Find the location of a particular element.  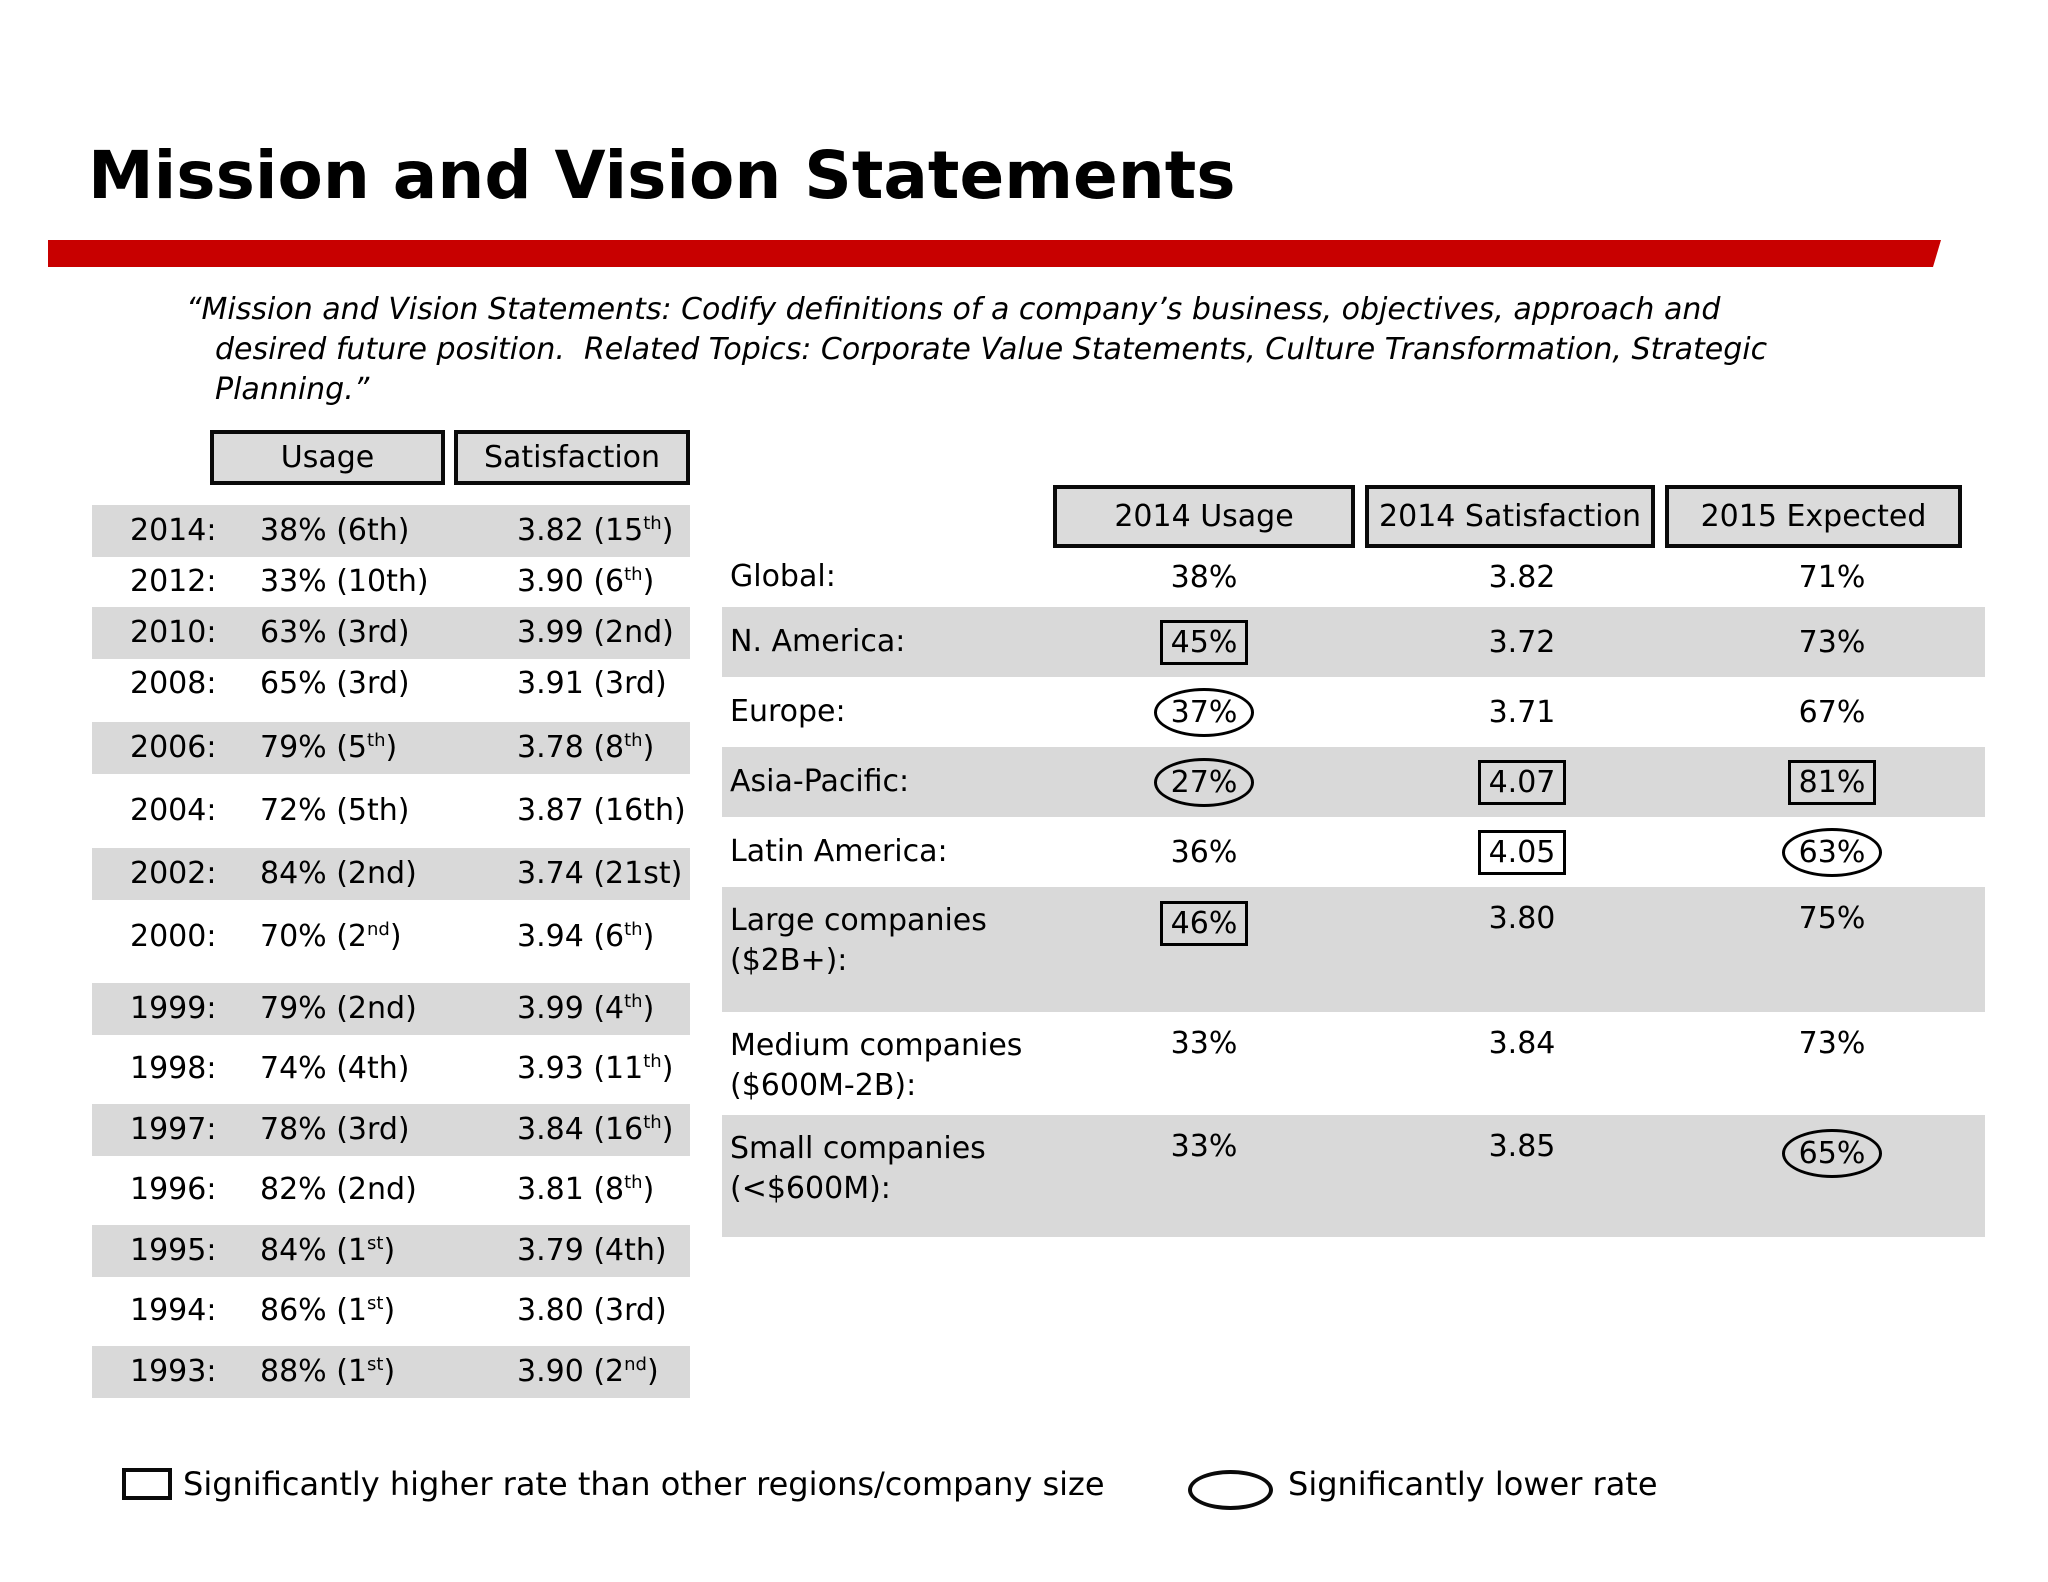

satisfaction-cell: 3.91 (3rd) is located at coordinates (592, 683).